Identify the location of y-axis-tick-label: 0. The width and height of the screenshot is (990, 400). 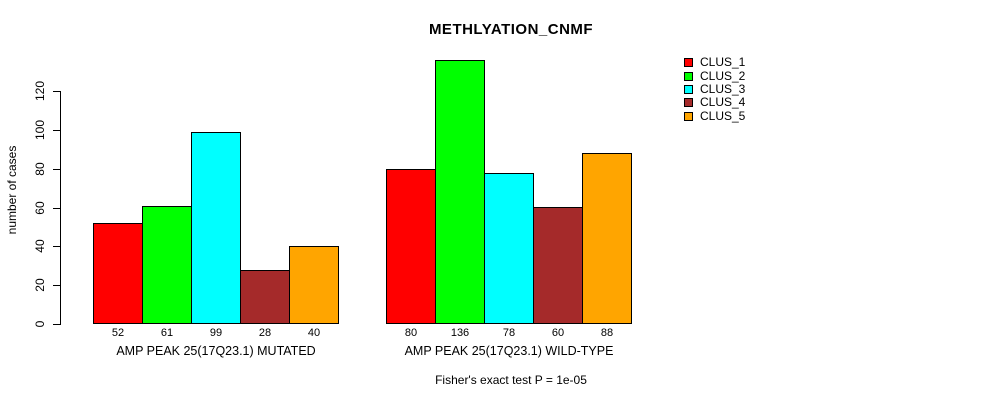
(40, 324).